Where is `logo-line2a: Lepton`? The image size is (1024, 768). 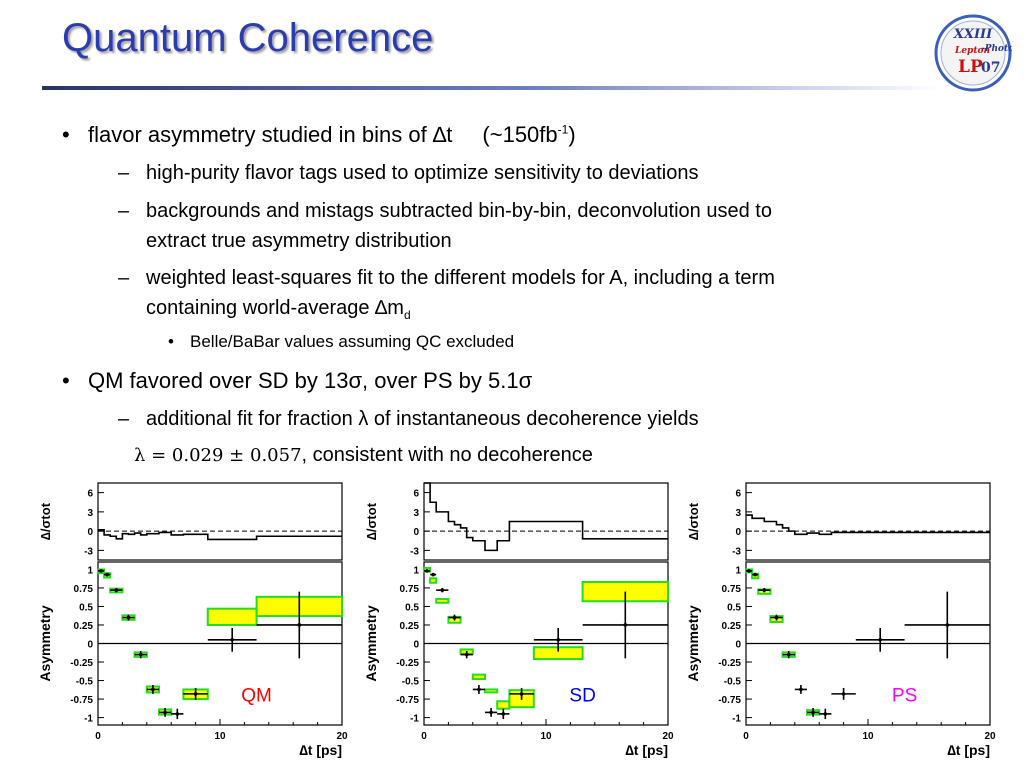 logo-line2a: Lepton is located at coordinates (972, 51).